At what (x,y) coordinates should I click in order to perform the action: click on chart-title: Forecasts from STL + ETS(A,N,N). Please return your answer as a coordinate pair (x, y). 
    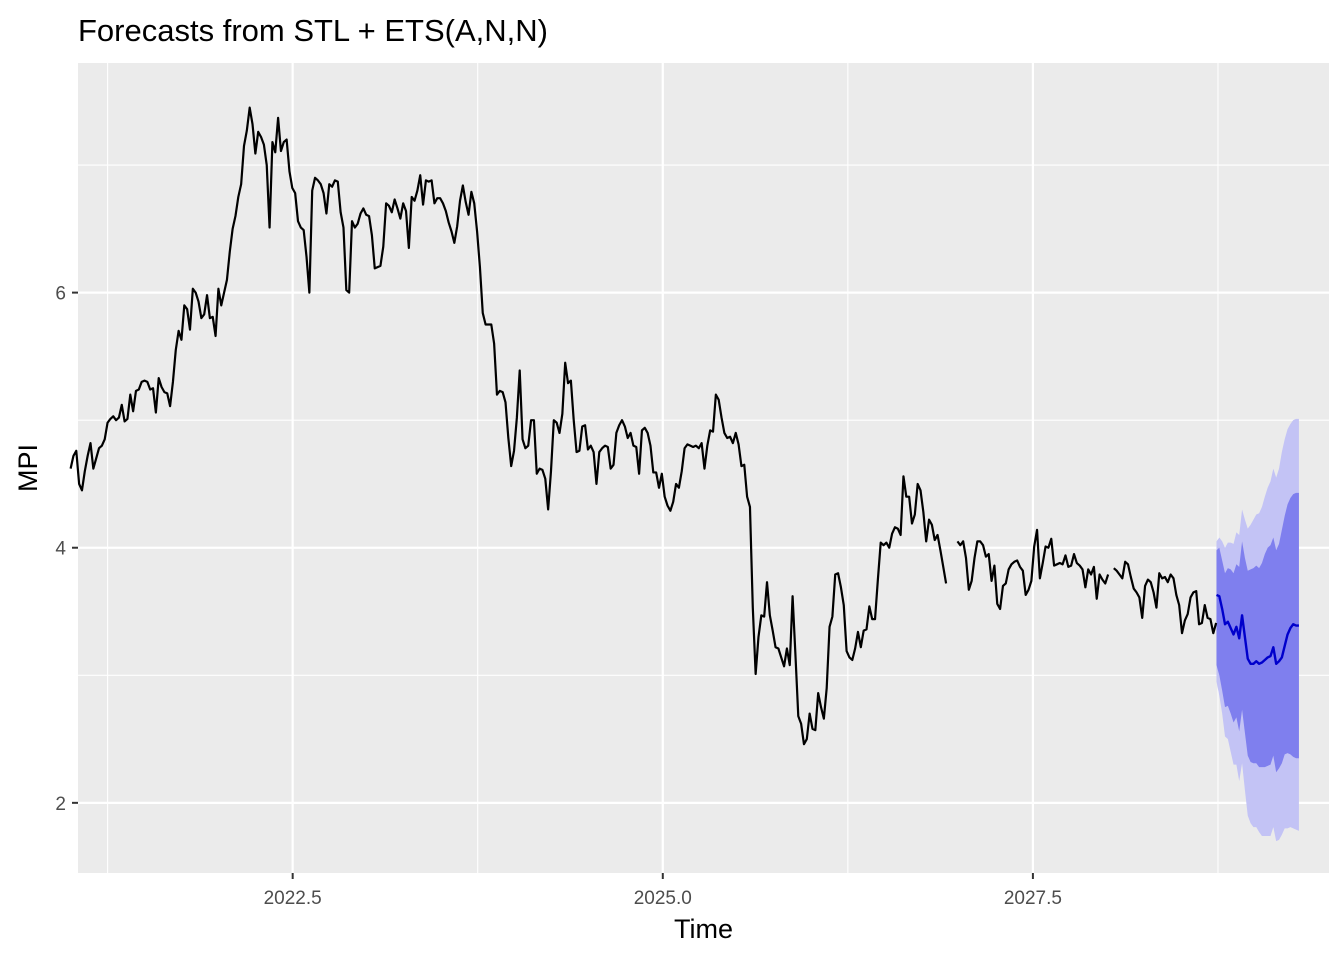
    Looking at the image, I should click on (313, 30).